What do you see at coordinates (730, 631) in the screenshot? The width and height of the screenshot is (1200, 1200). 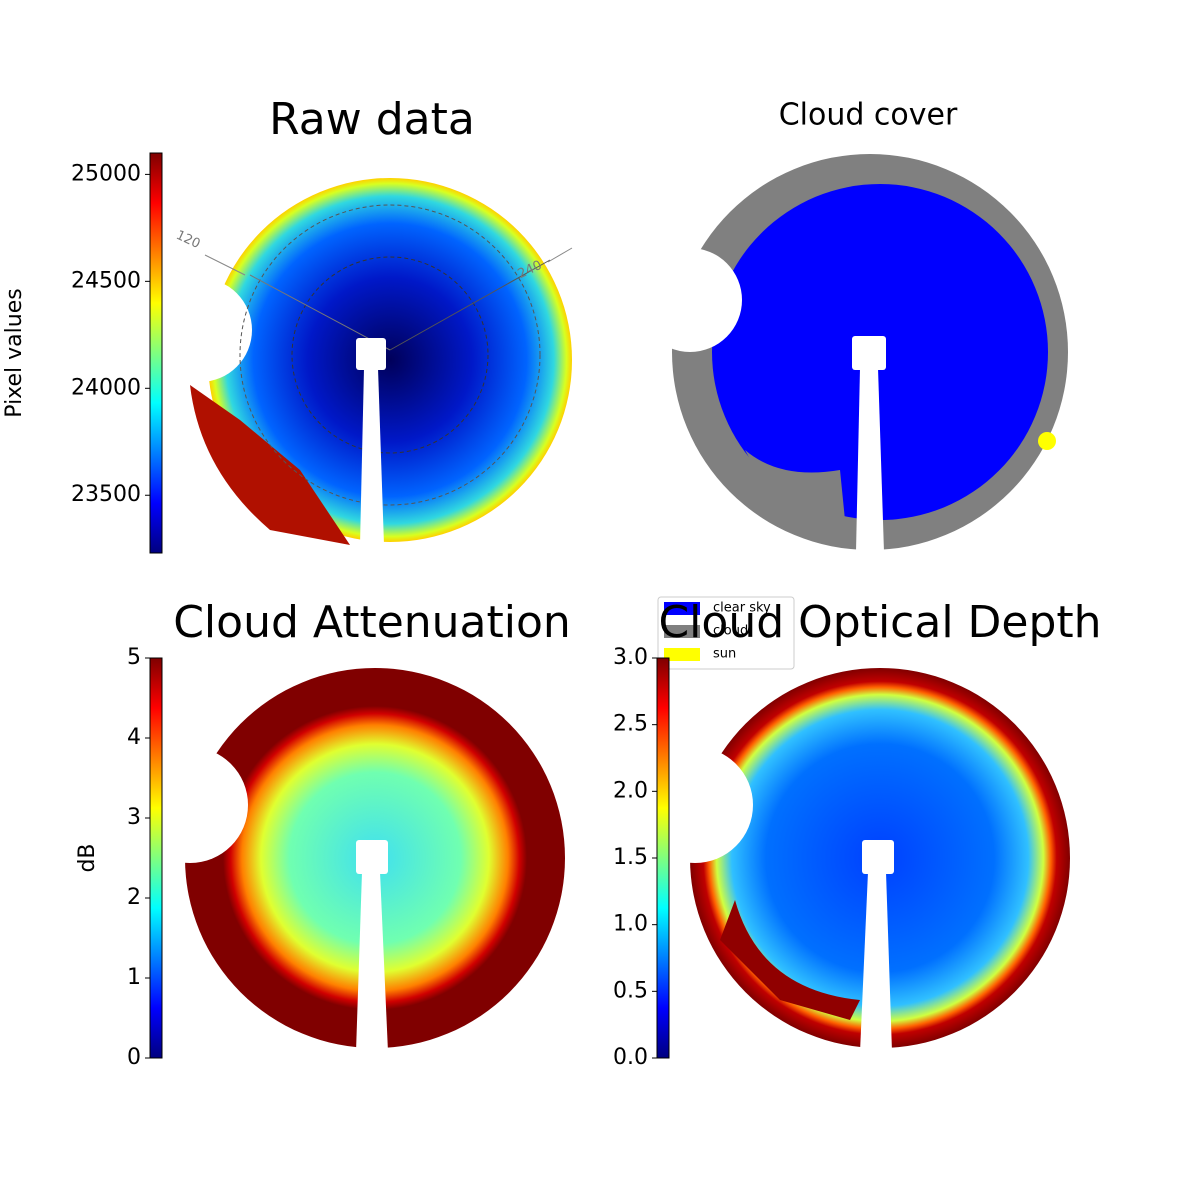 I see `legend-label: cloud` at bounding box center [730, 631].